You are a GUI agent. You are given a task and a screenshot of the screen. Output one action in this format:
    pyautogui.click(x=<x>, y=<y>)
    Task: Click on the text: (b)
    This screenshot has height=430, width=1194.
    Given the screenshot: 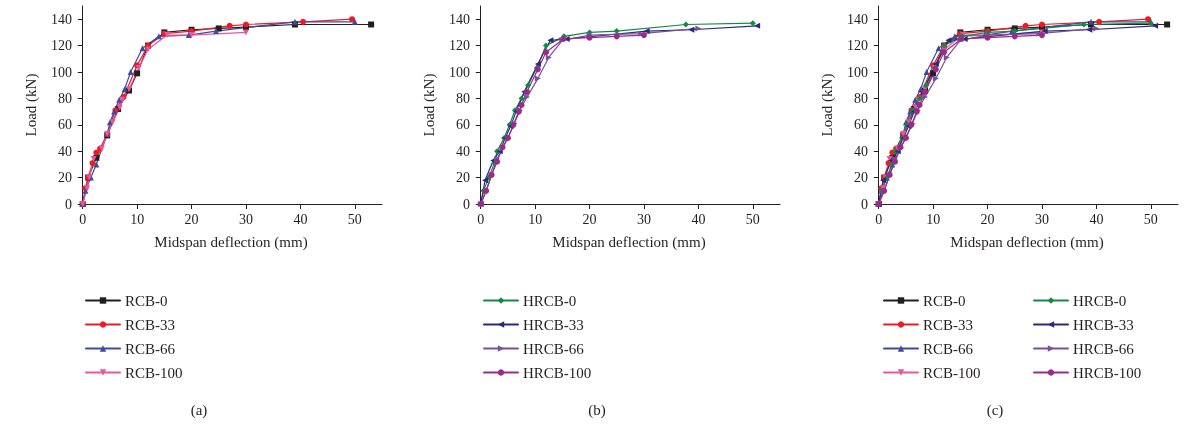 What is the action you would take?
    pyautogui.click(x=597, y=410)
    